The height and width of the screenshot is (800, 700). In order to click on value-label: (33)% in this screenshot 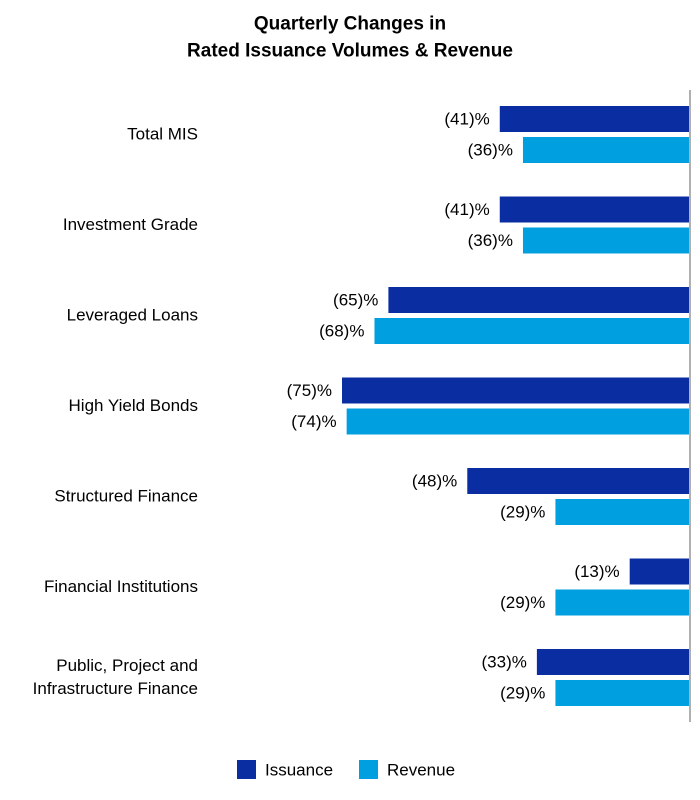, I will do `click(504, 662)`.